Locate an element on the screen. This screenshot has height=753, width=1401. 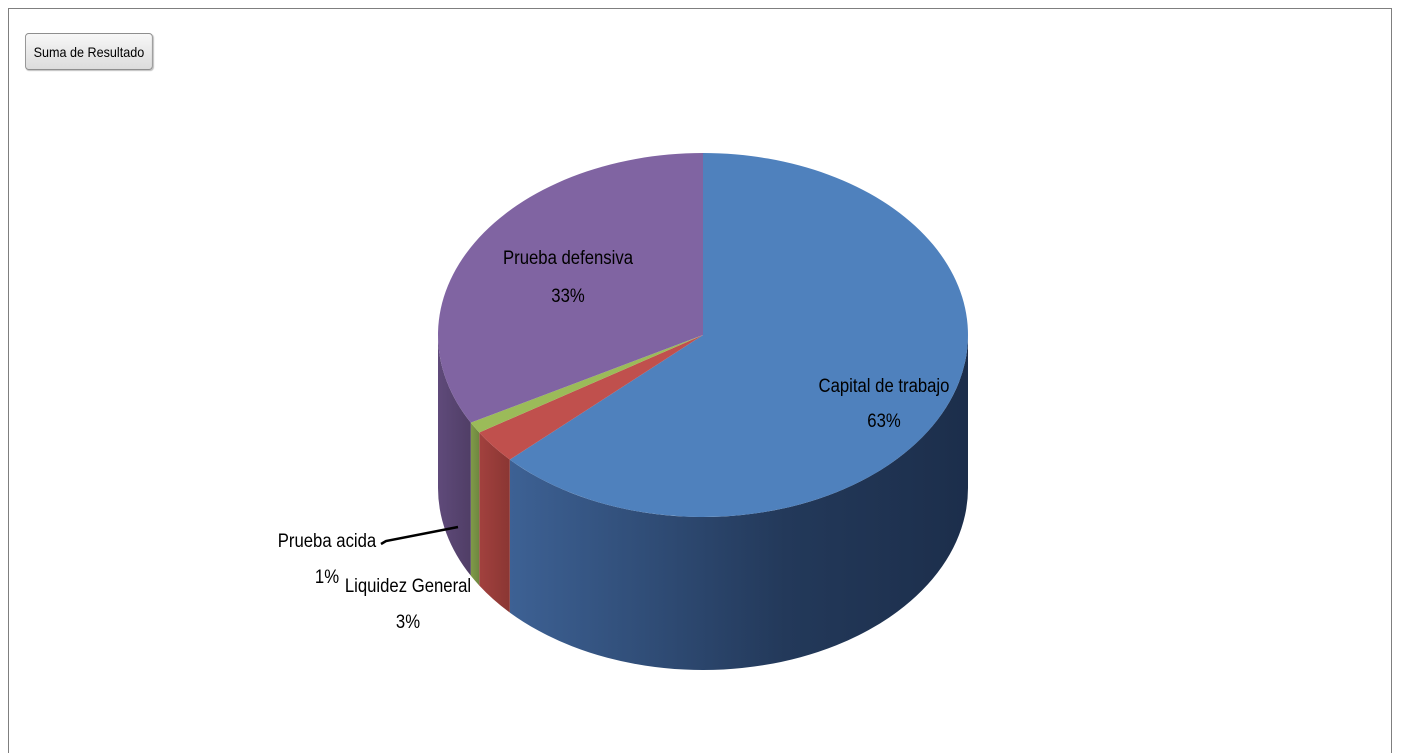
pie-side-prueba-defensiva is located at coordinates (454, 455).